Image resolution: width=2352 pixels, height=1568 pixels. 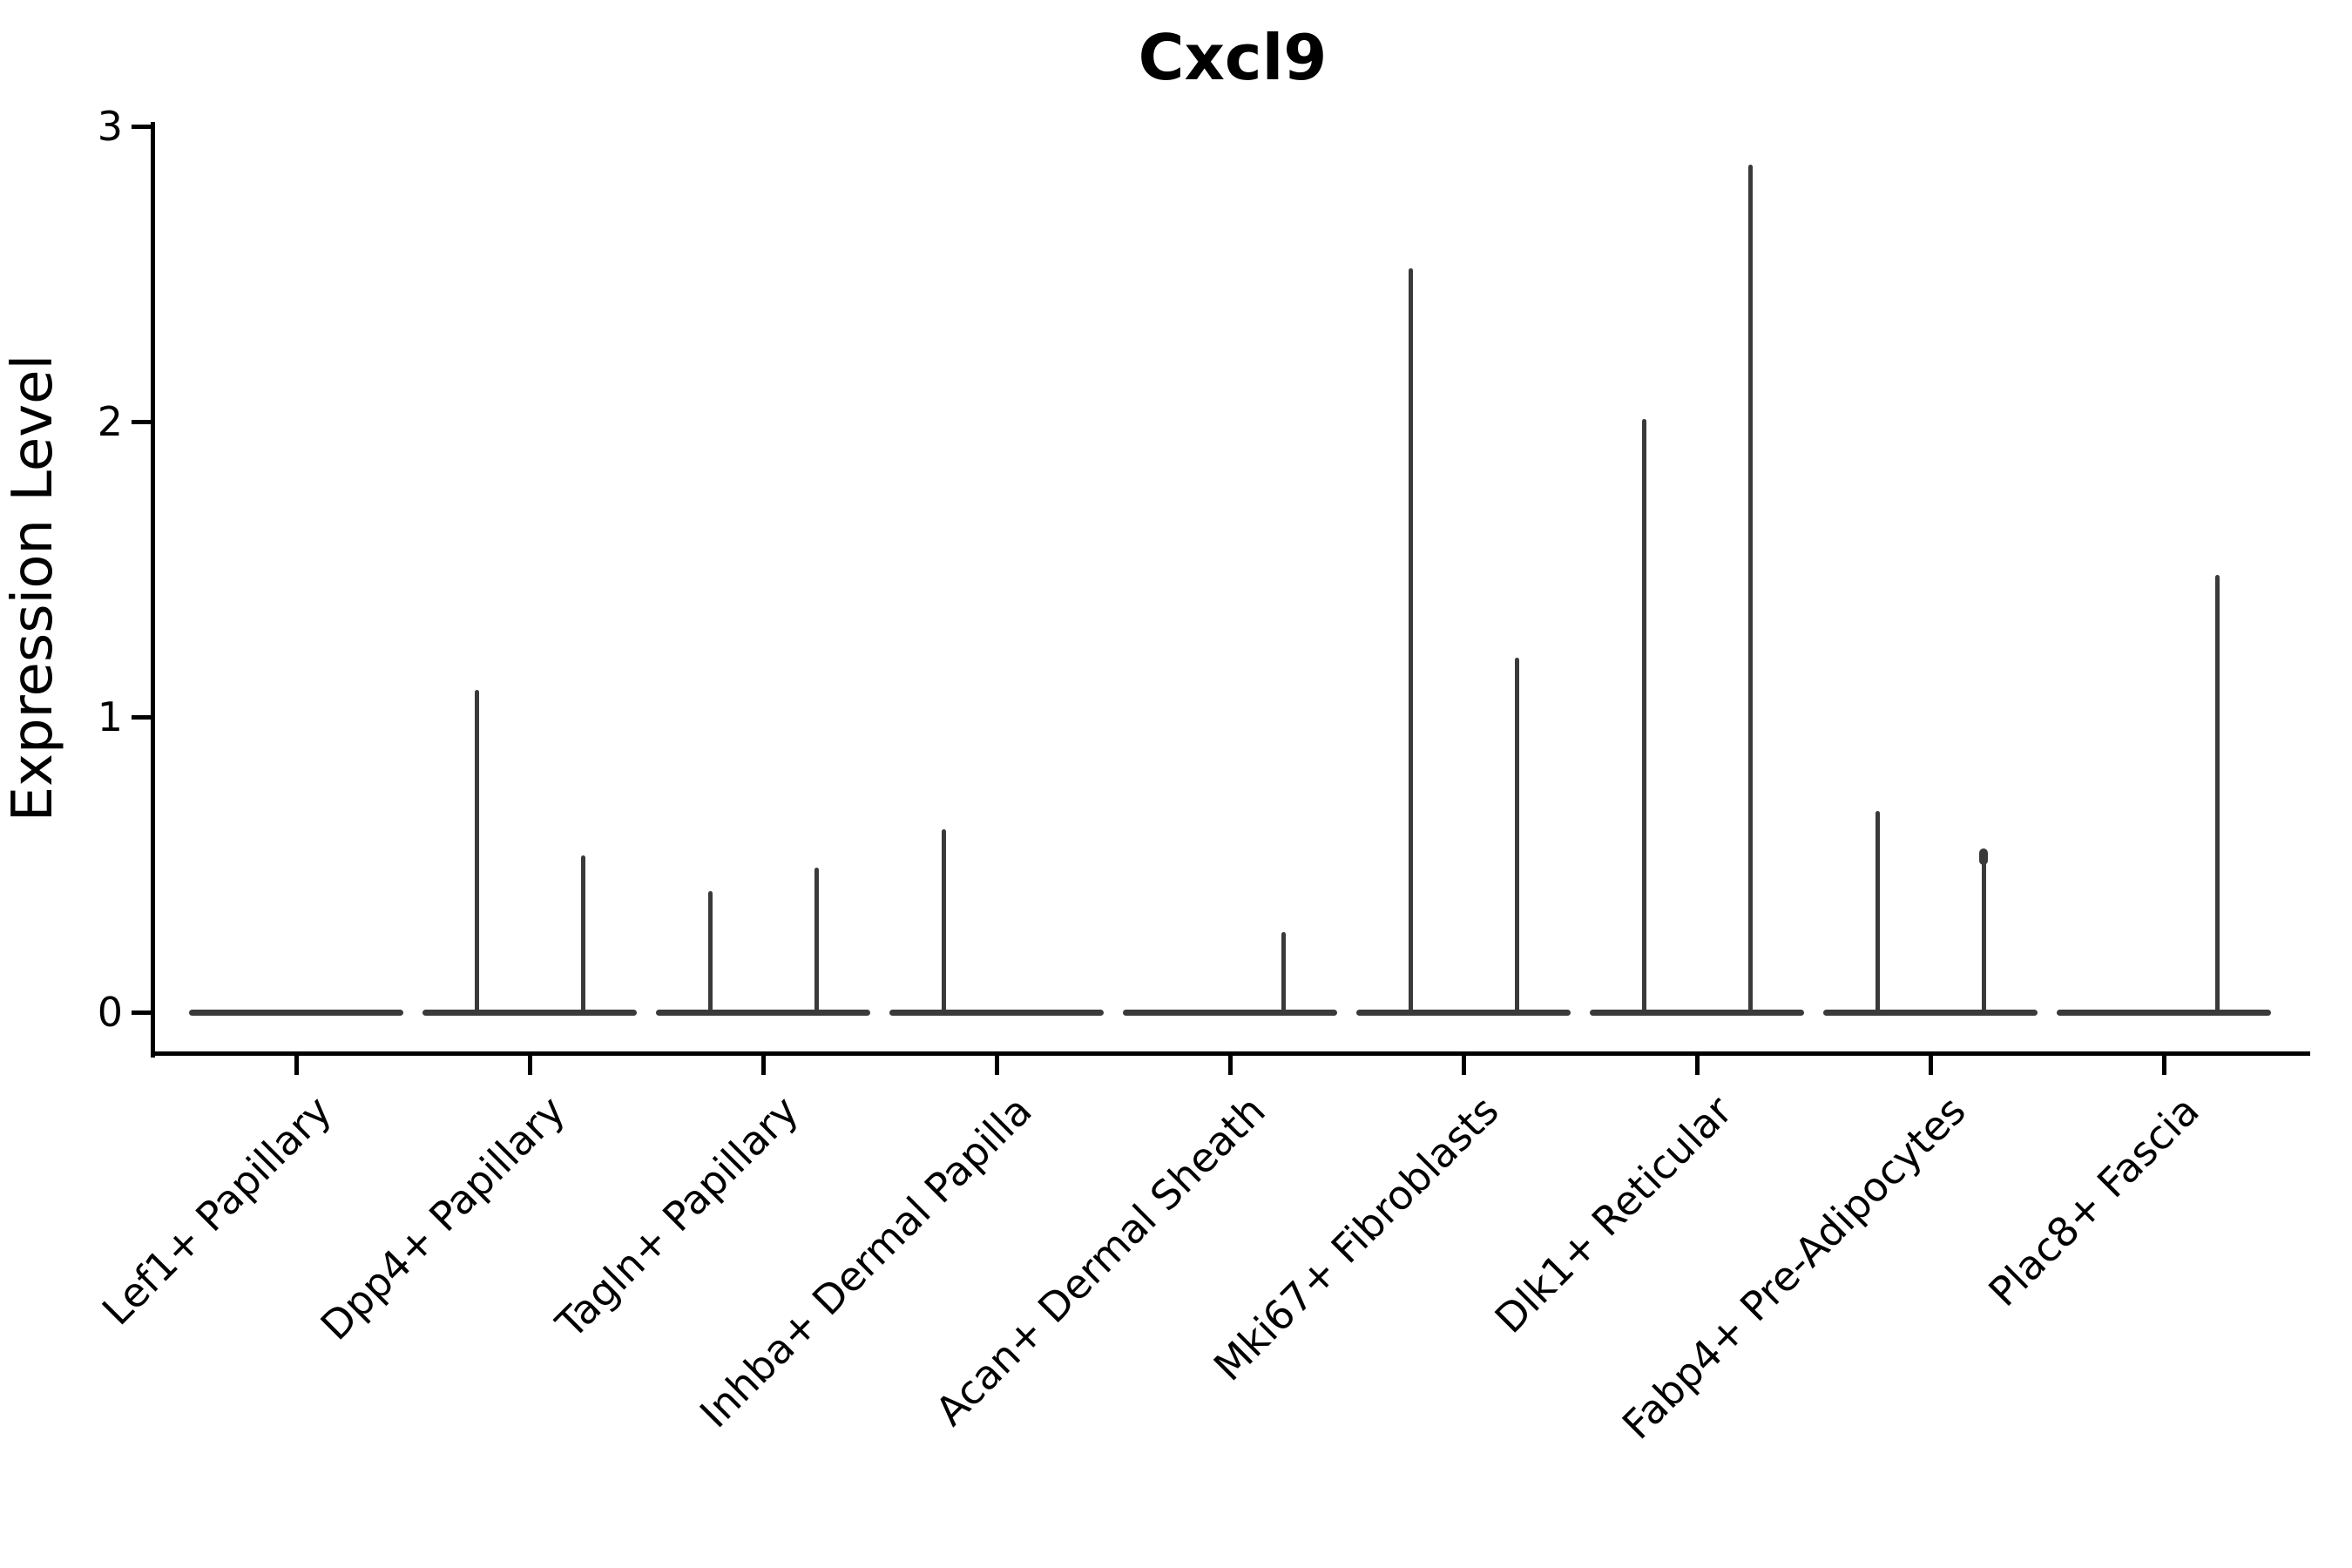 I want to click on y-tick-label: 3, so click(x=110, y=126).